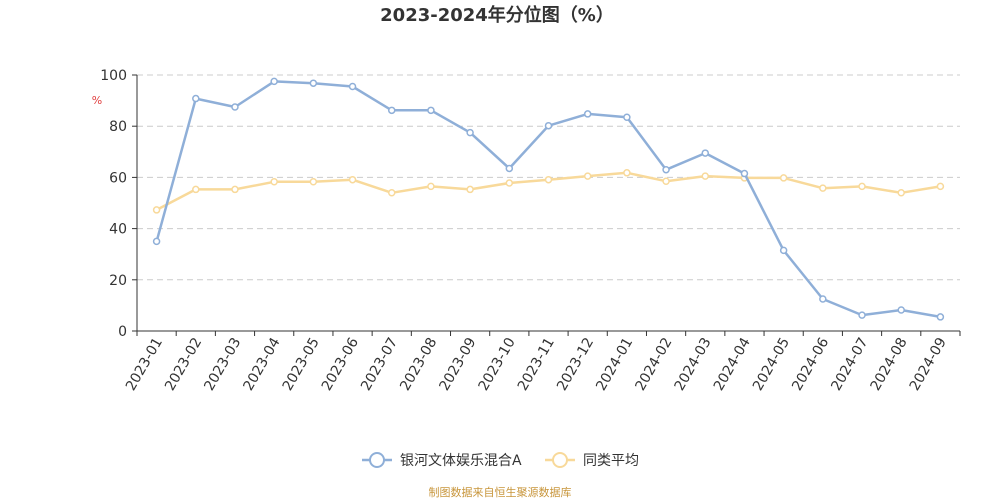 The width and height of the screenshot is (1000, 500). Describe the element at coordinates (262, 364) in the screenshot. I see `x-tick-label: 2023-04` at that location.